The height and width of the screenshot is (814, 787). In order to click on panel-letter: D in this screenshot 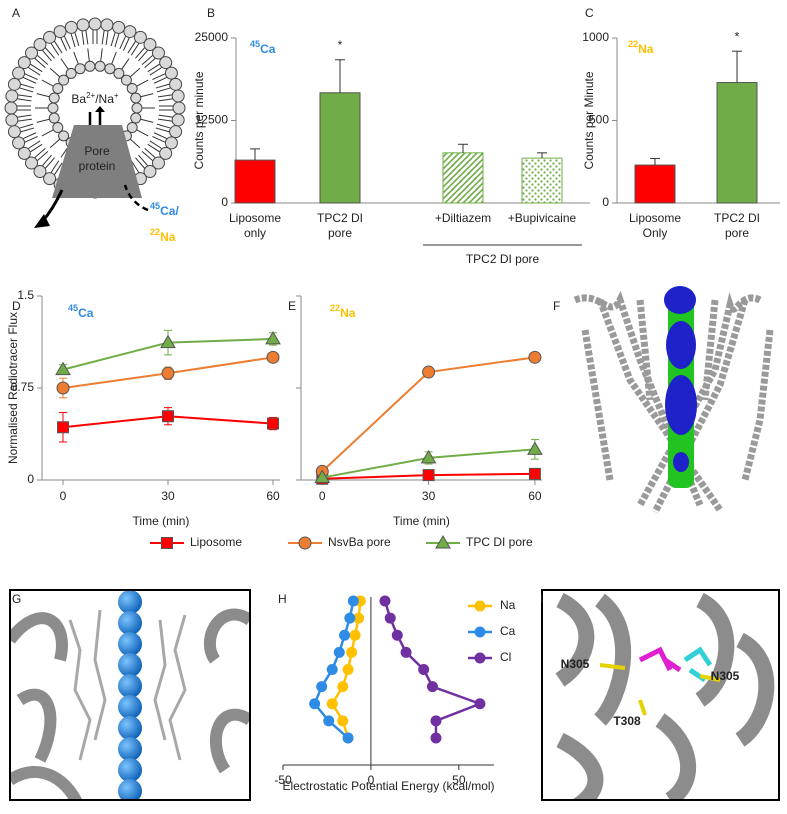, I will do `click(16, 306)`.